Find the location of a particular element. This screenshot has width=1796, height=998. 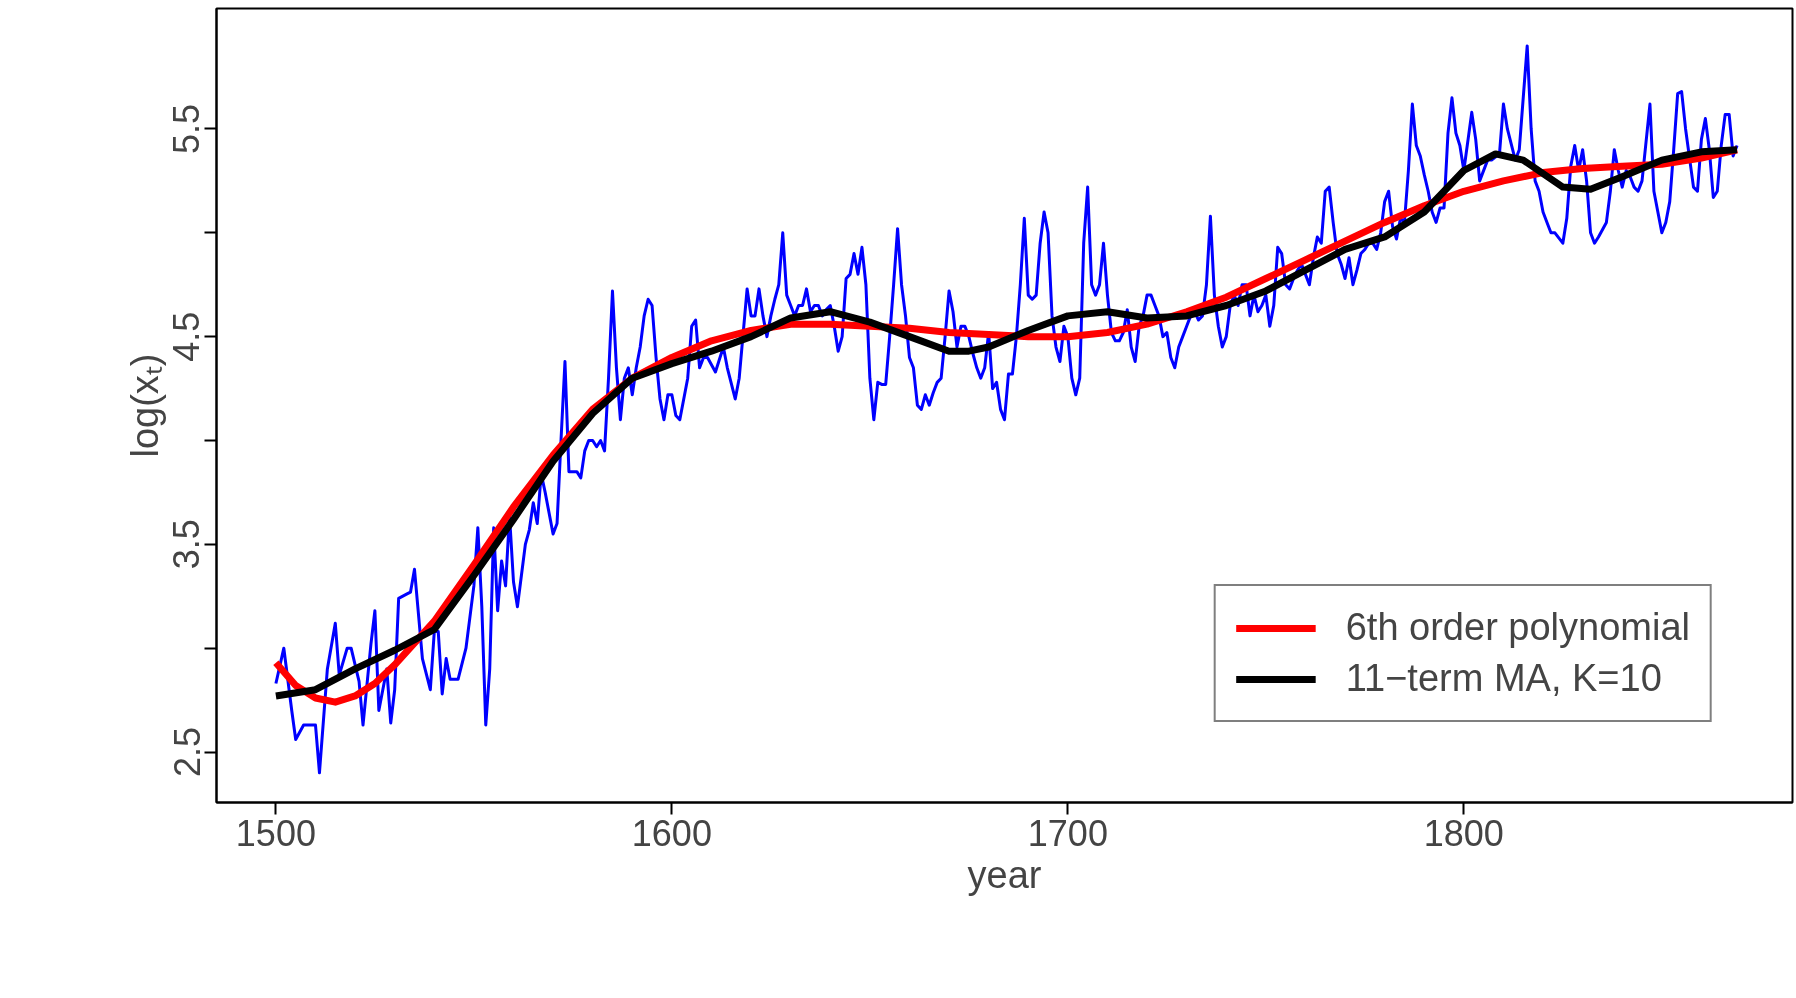

x-tick-label: 1800 is located at coordinates (1463, 833).